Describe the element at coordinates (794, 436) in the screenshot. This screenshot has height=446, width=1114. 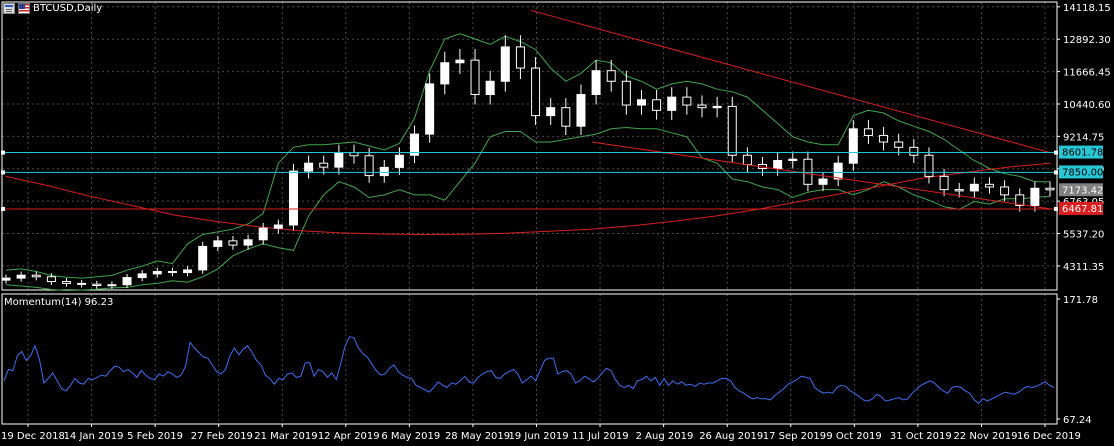
I see `x-tick-label: 17 Sep 2019` at that location.